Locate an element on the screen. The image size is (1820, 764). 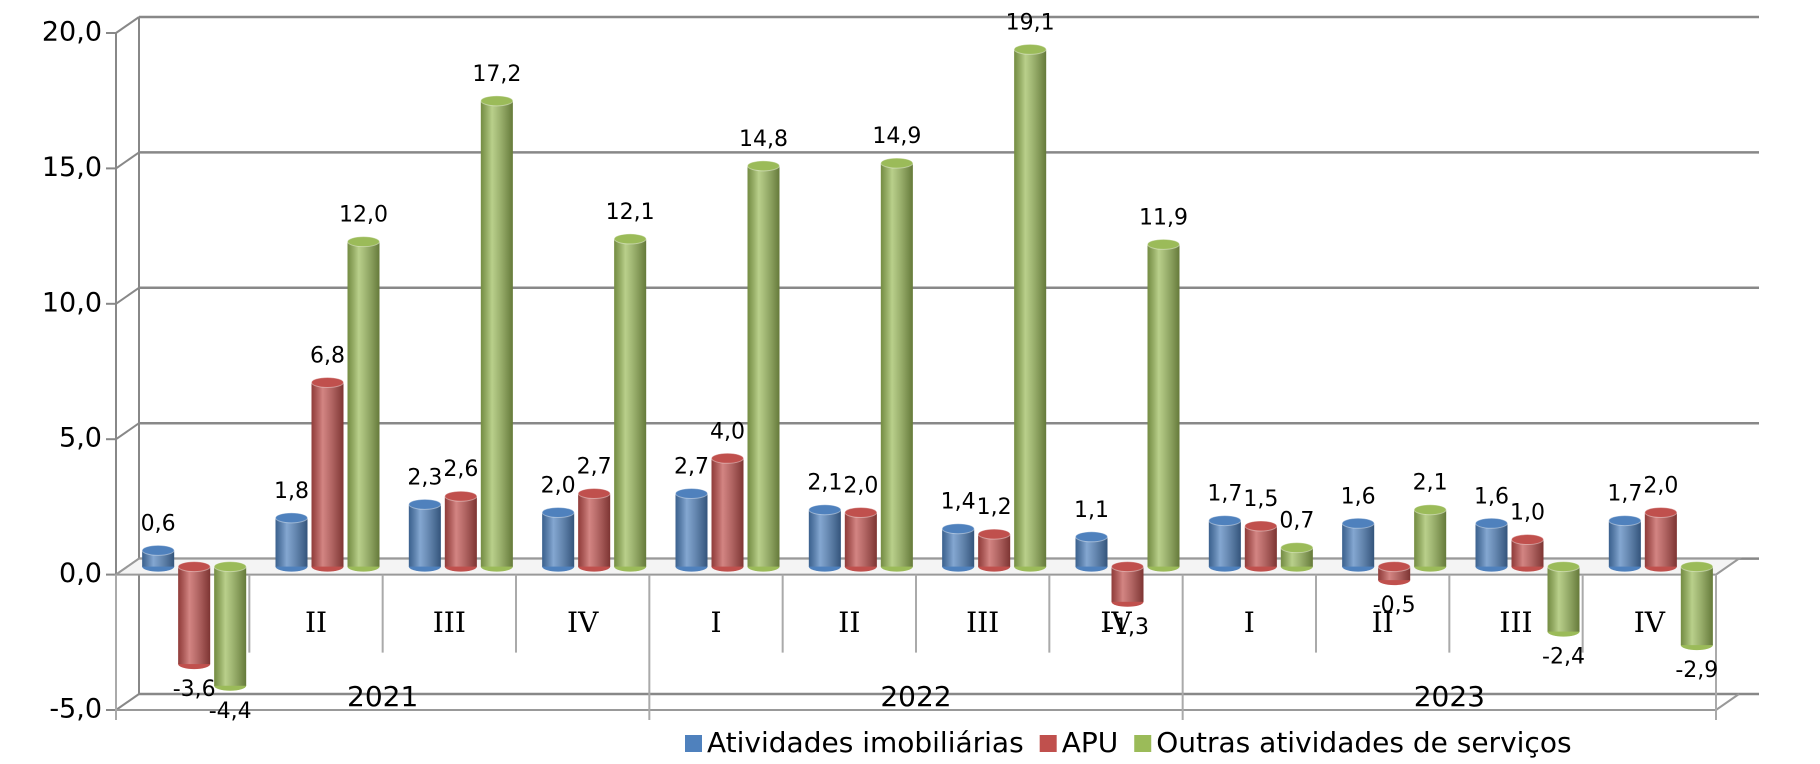
y-tick-label: 15,0 is located at coordinates (72, 167).